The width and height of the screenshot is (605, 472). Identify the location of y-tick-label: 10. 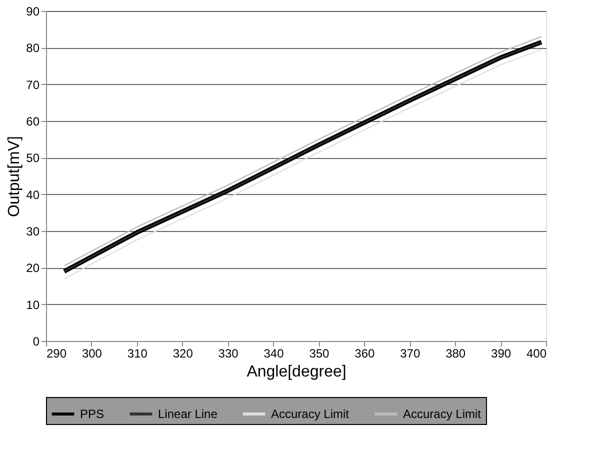
(33, 305).